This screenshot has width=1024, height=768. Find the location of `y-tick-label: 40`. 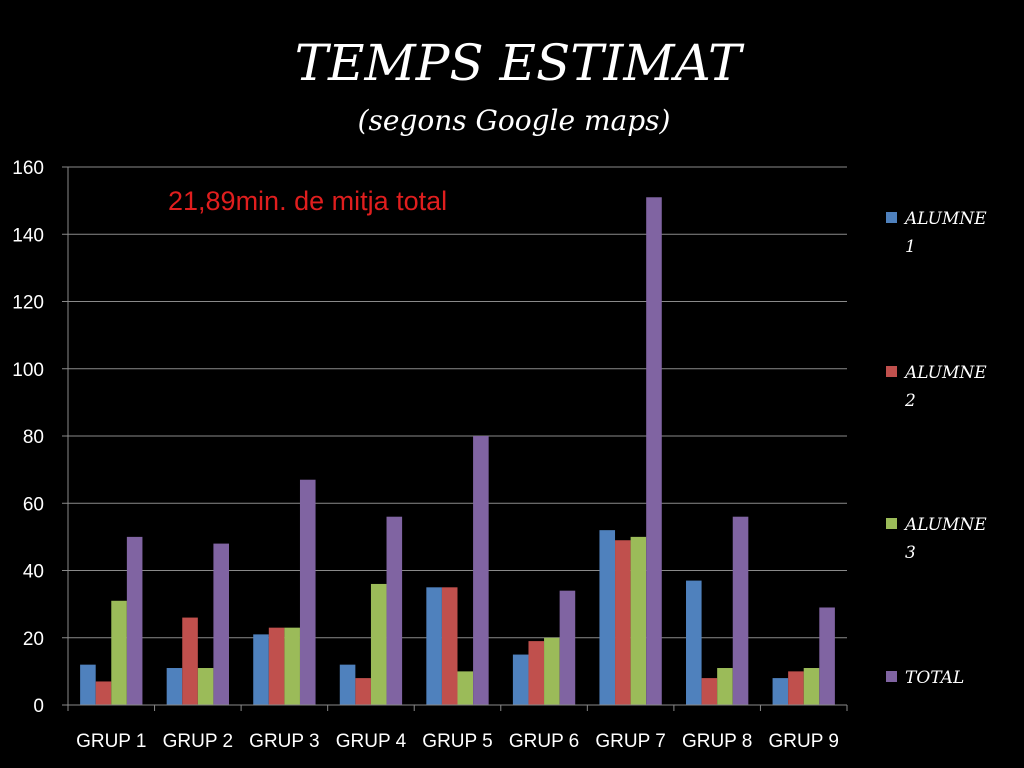

y-tick-label: 40 is located at coordinates (33, 572).